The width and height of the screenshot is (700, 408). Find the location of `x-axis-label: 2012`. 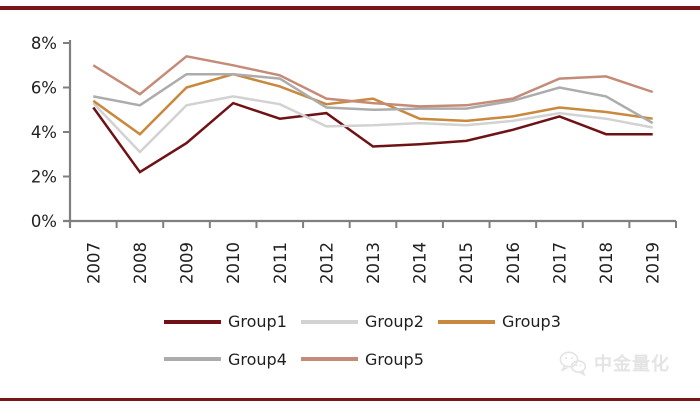

x-axis-label: 2012 is located at coordinates (326, 263).